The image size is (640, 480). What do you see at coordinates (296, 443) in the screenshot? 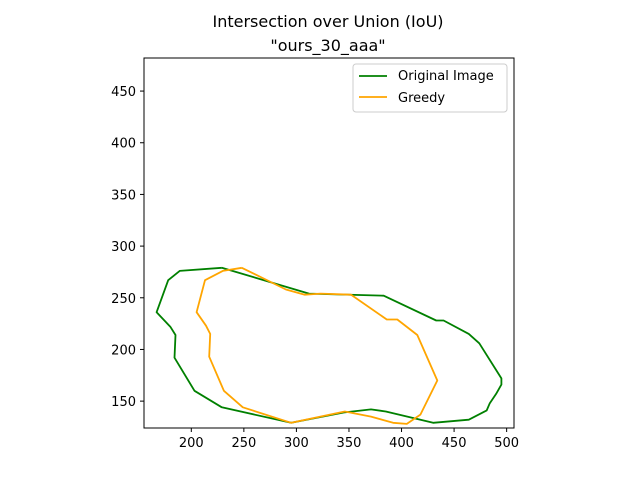
I see `x-tick-label: 300` at bounding box center [296, 443].